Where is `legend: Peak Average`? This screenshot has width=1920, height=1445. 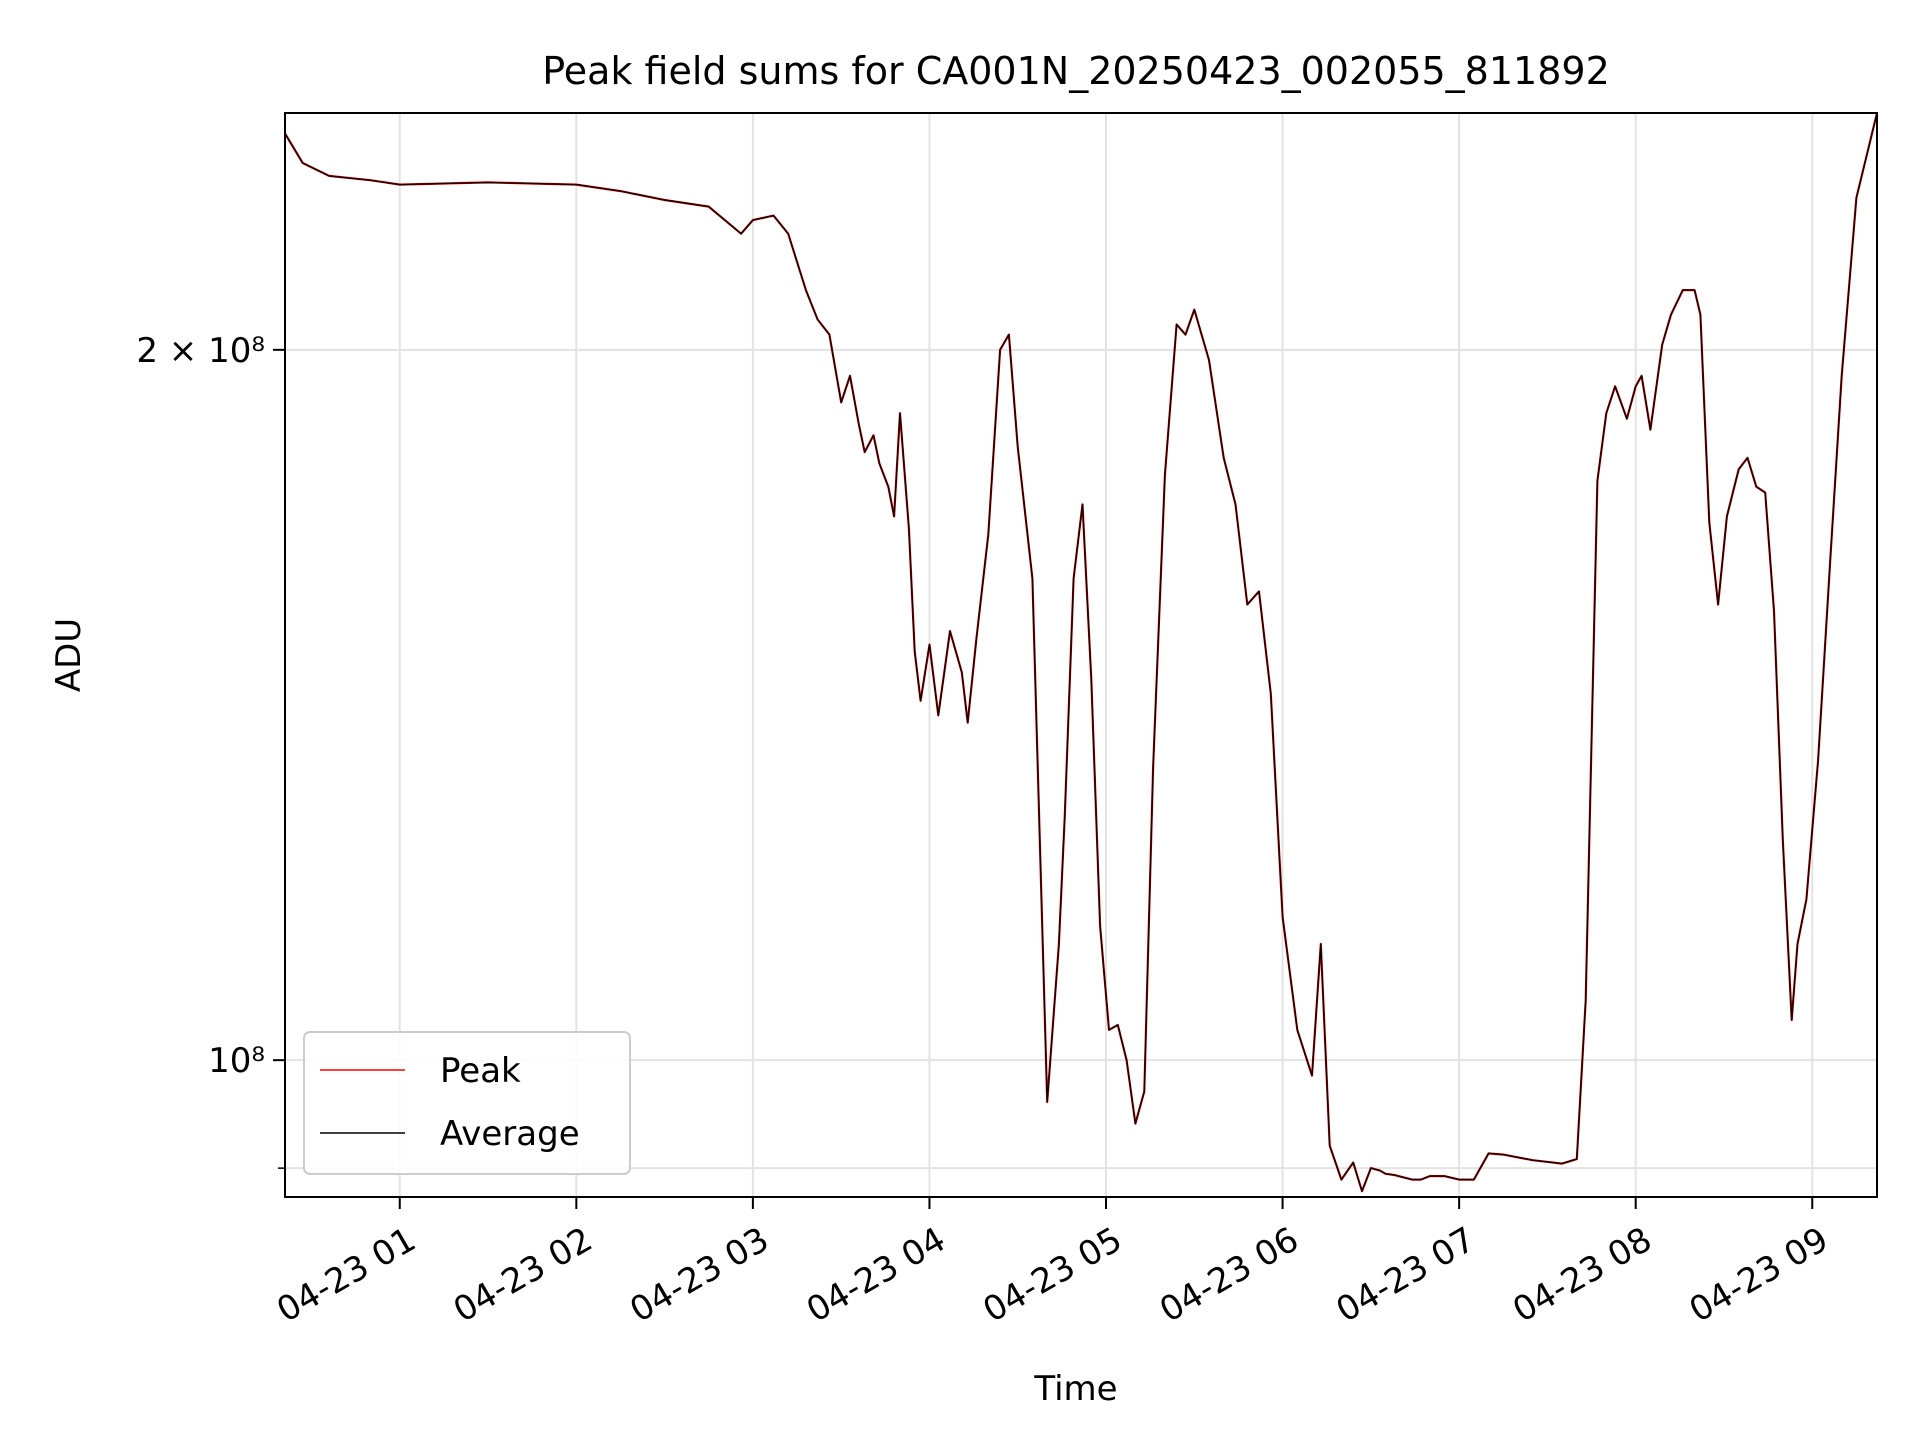 legend: Peak Average is located at coordinates (467, 1103).